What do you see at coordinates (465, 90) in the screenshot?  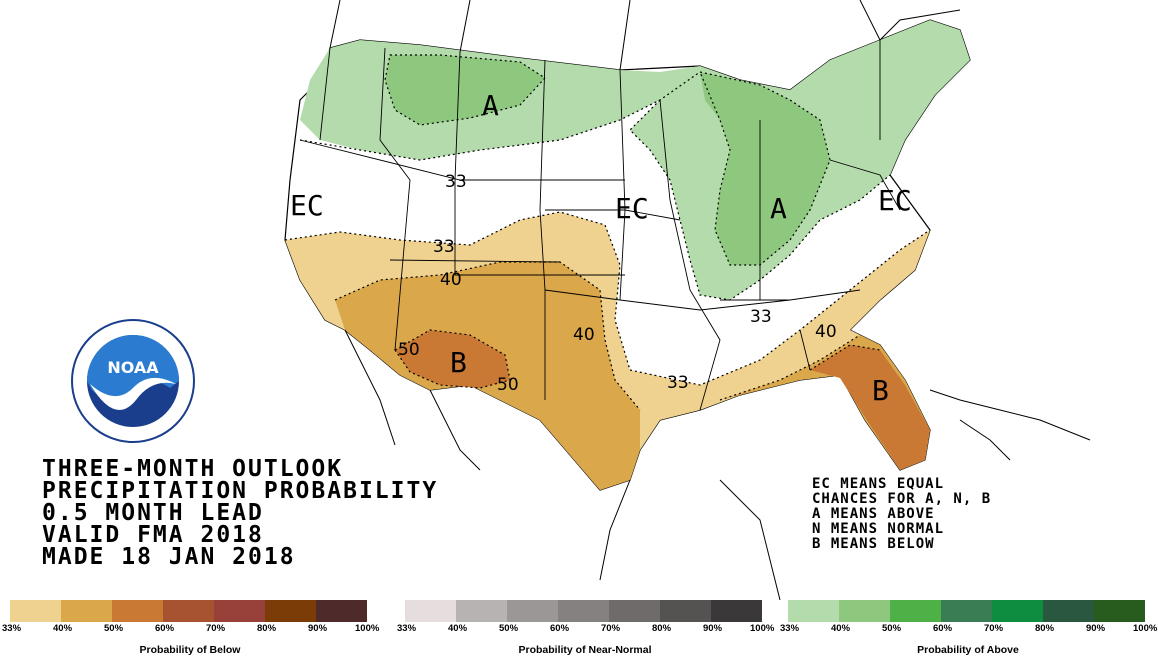 I see `above-medium-montana` at bounding box center [465, 90].